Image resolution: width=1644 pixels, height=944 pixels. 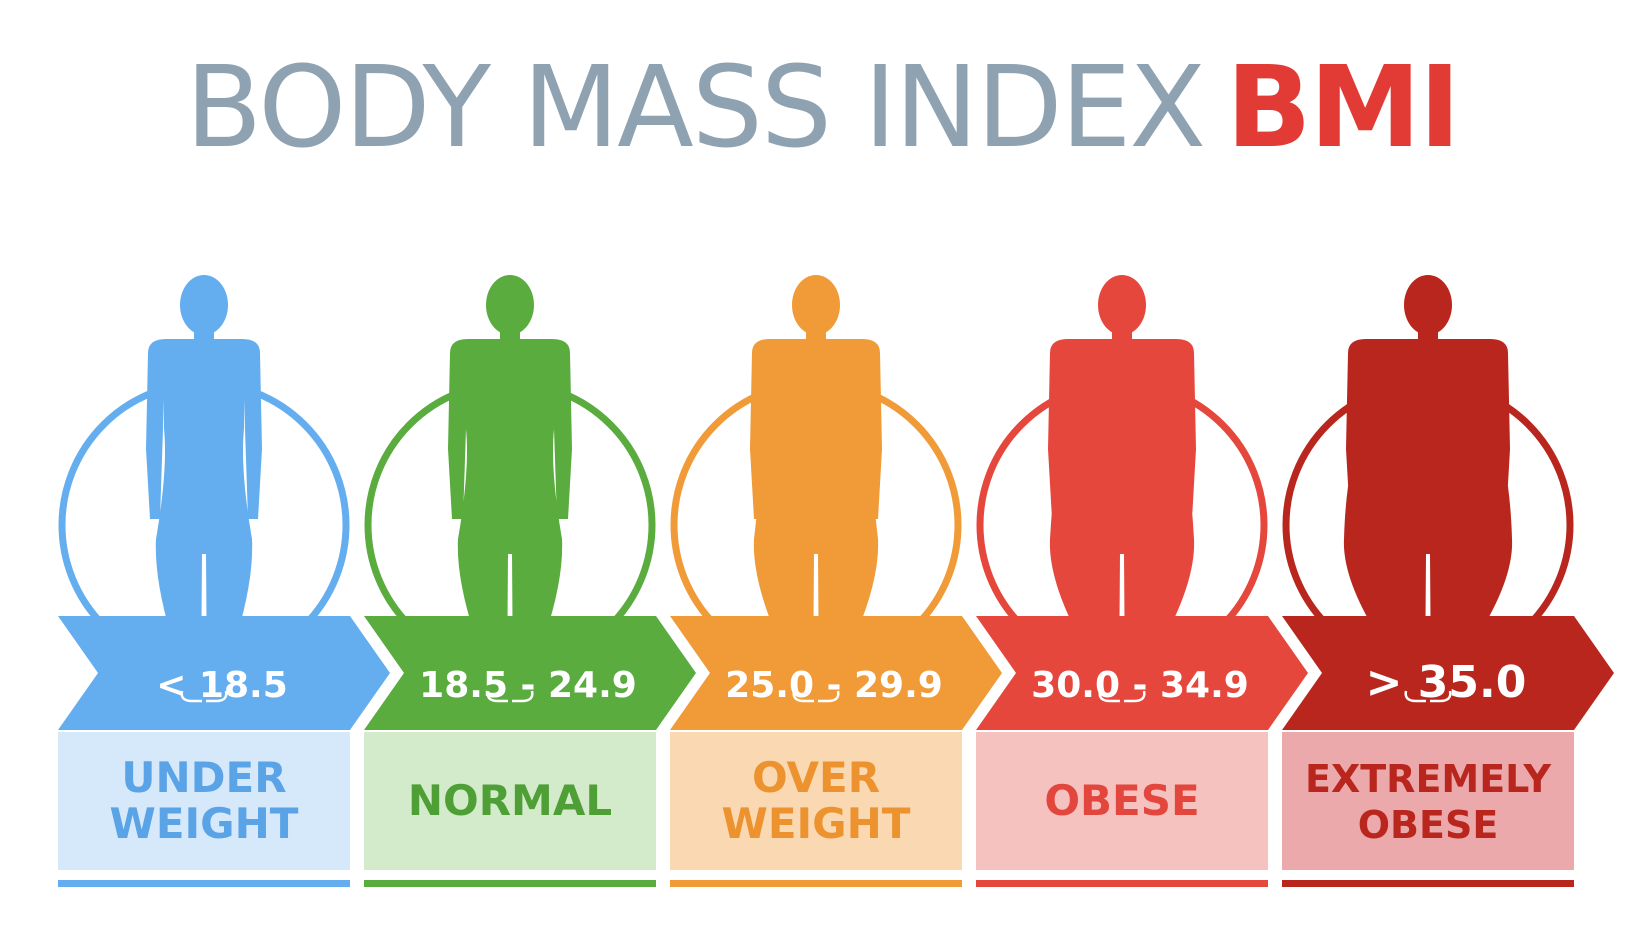 I want to click on slim-body-silhouette-icon, so click(x=204, y=489).